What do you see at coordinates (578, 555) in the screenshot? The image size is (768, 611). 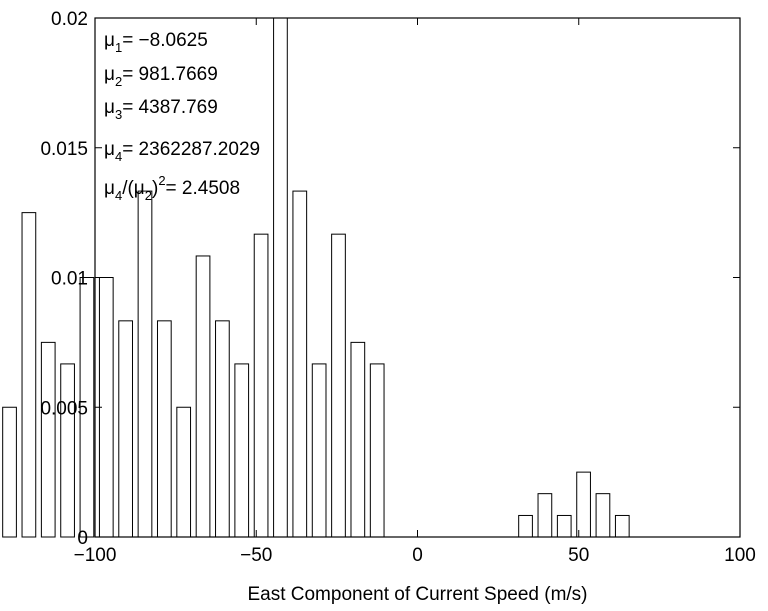 I see `x-tick-label: 50` at bounding box center [578, 555].